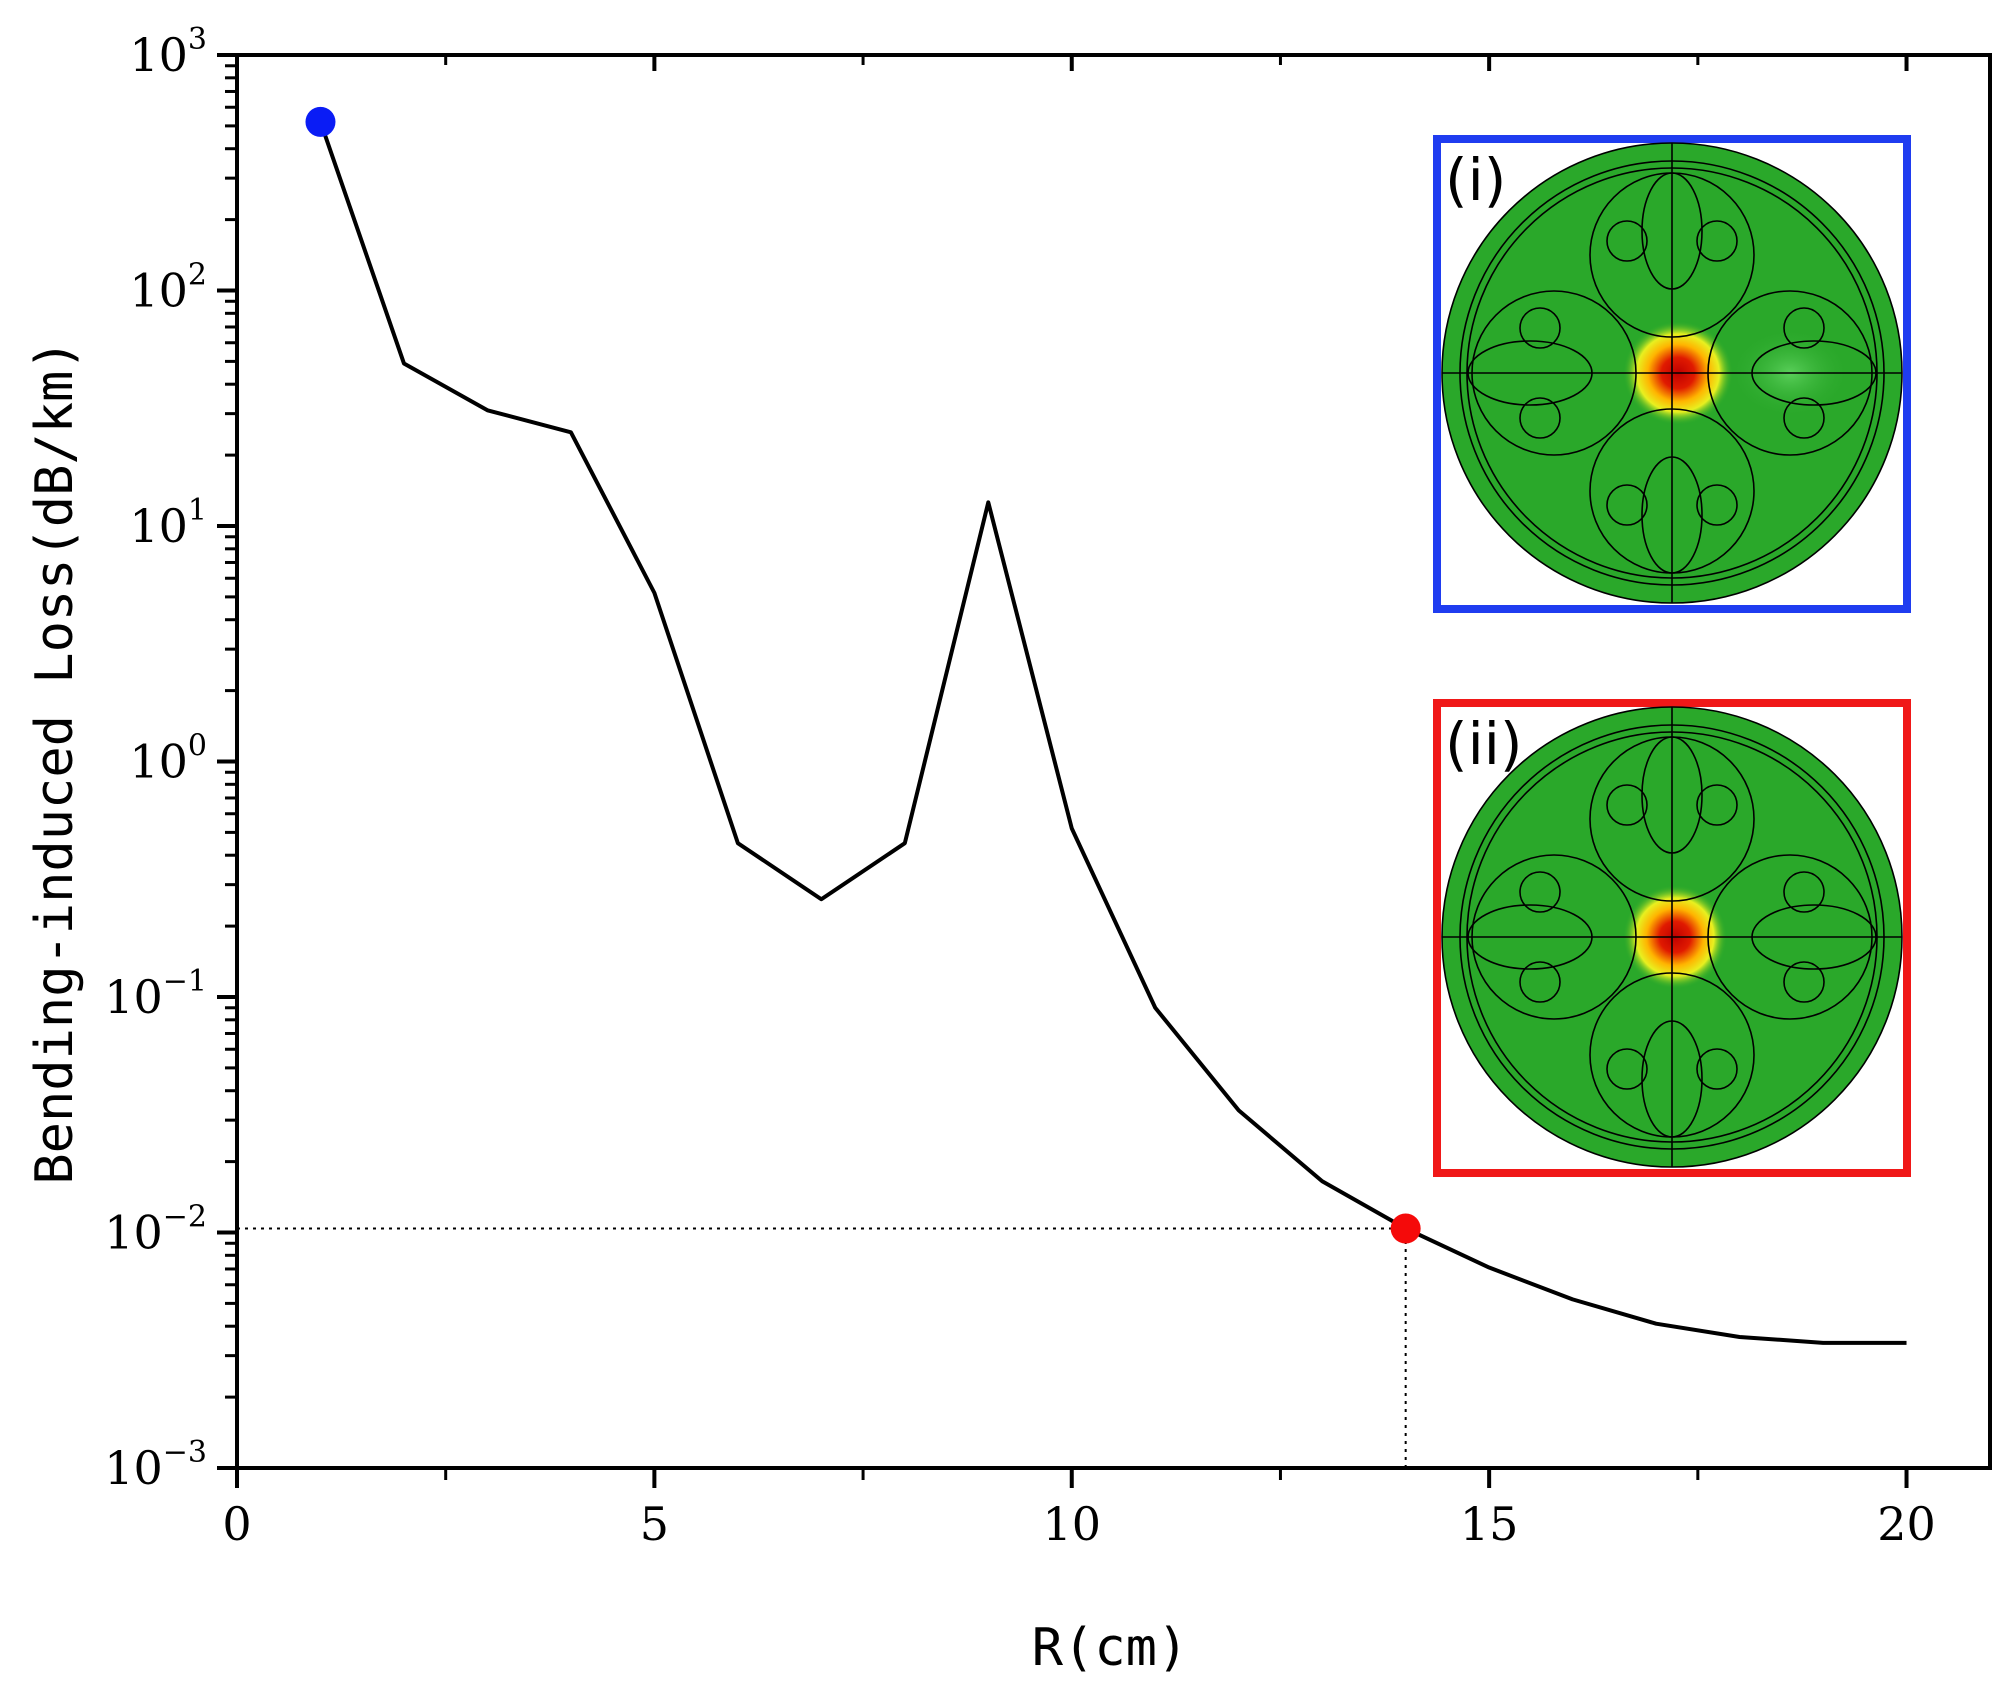  What do you see at coordinates (168, 759) in the screenshot?
I see `y-tick-label: 10⁰` at bounding box center [168, 759].